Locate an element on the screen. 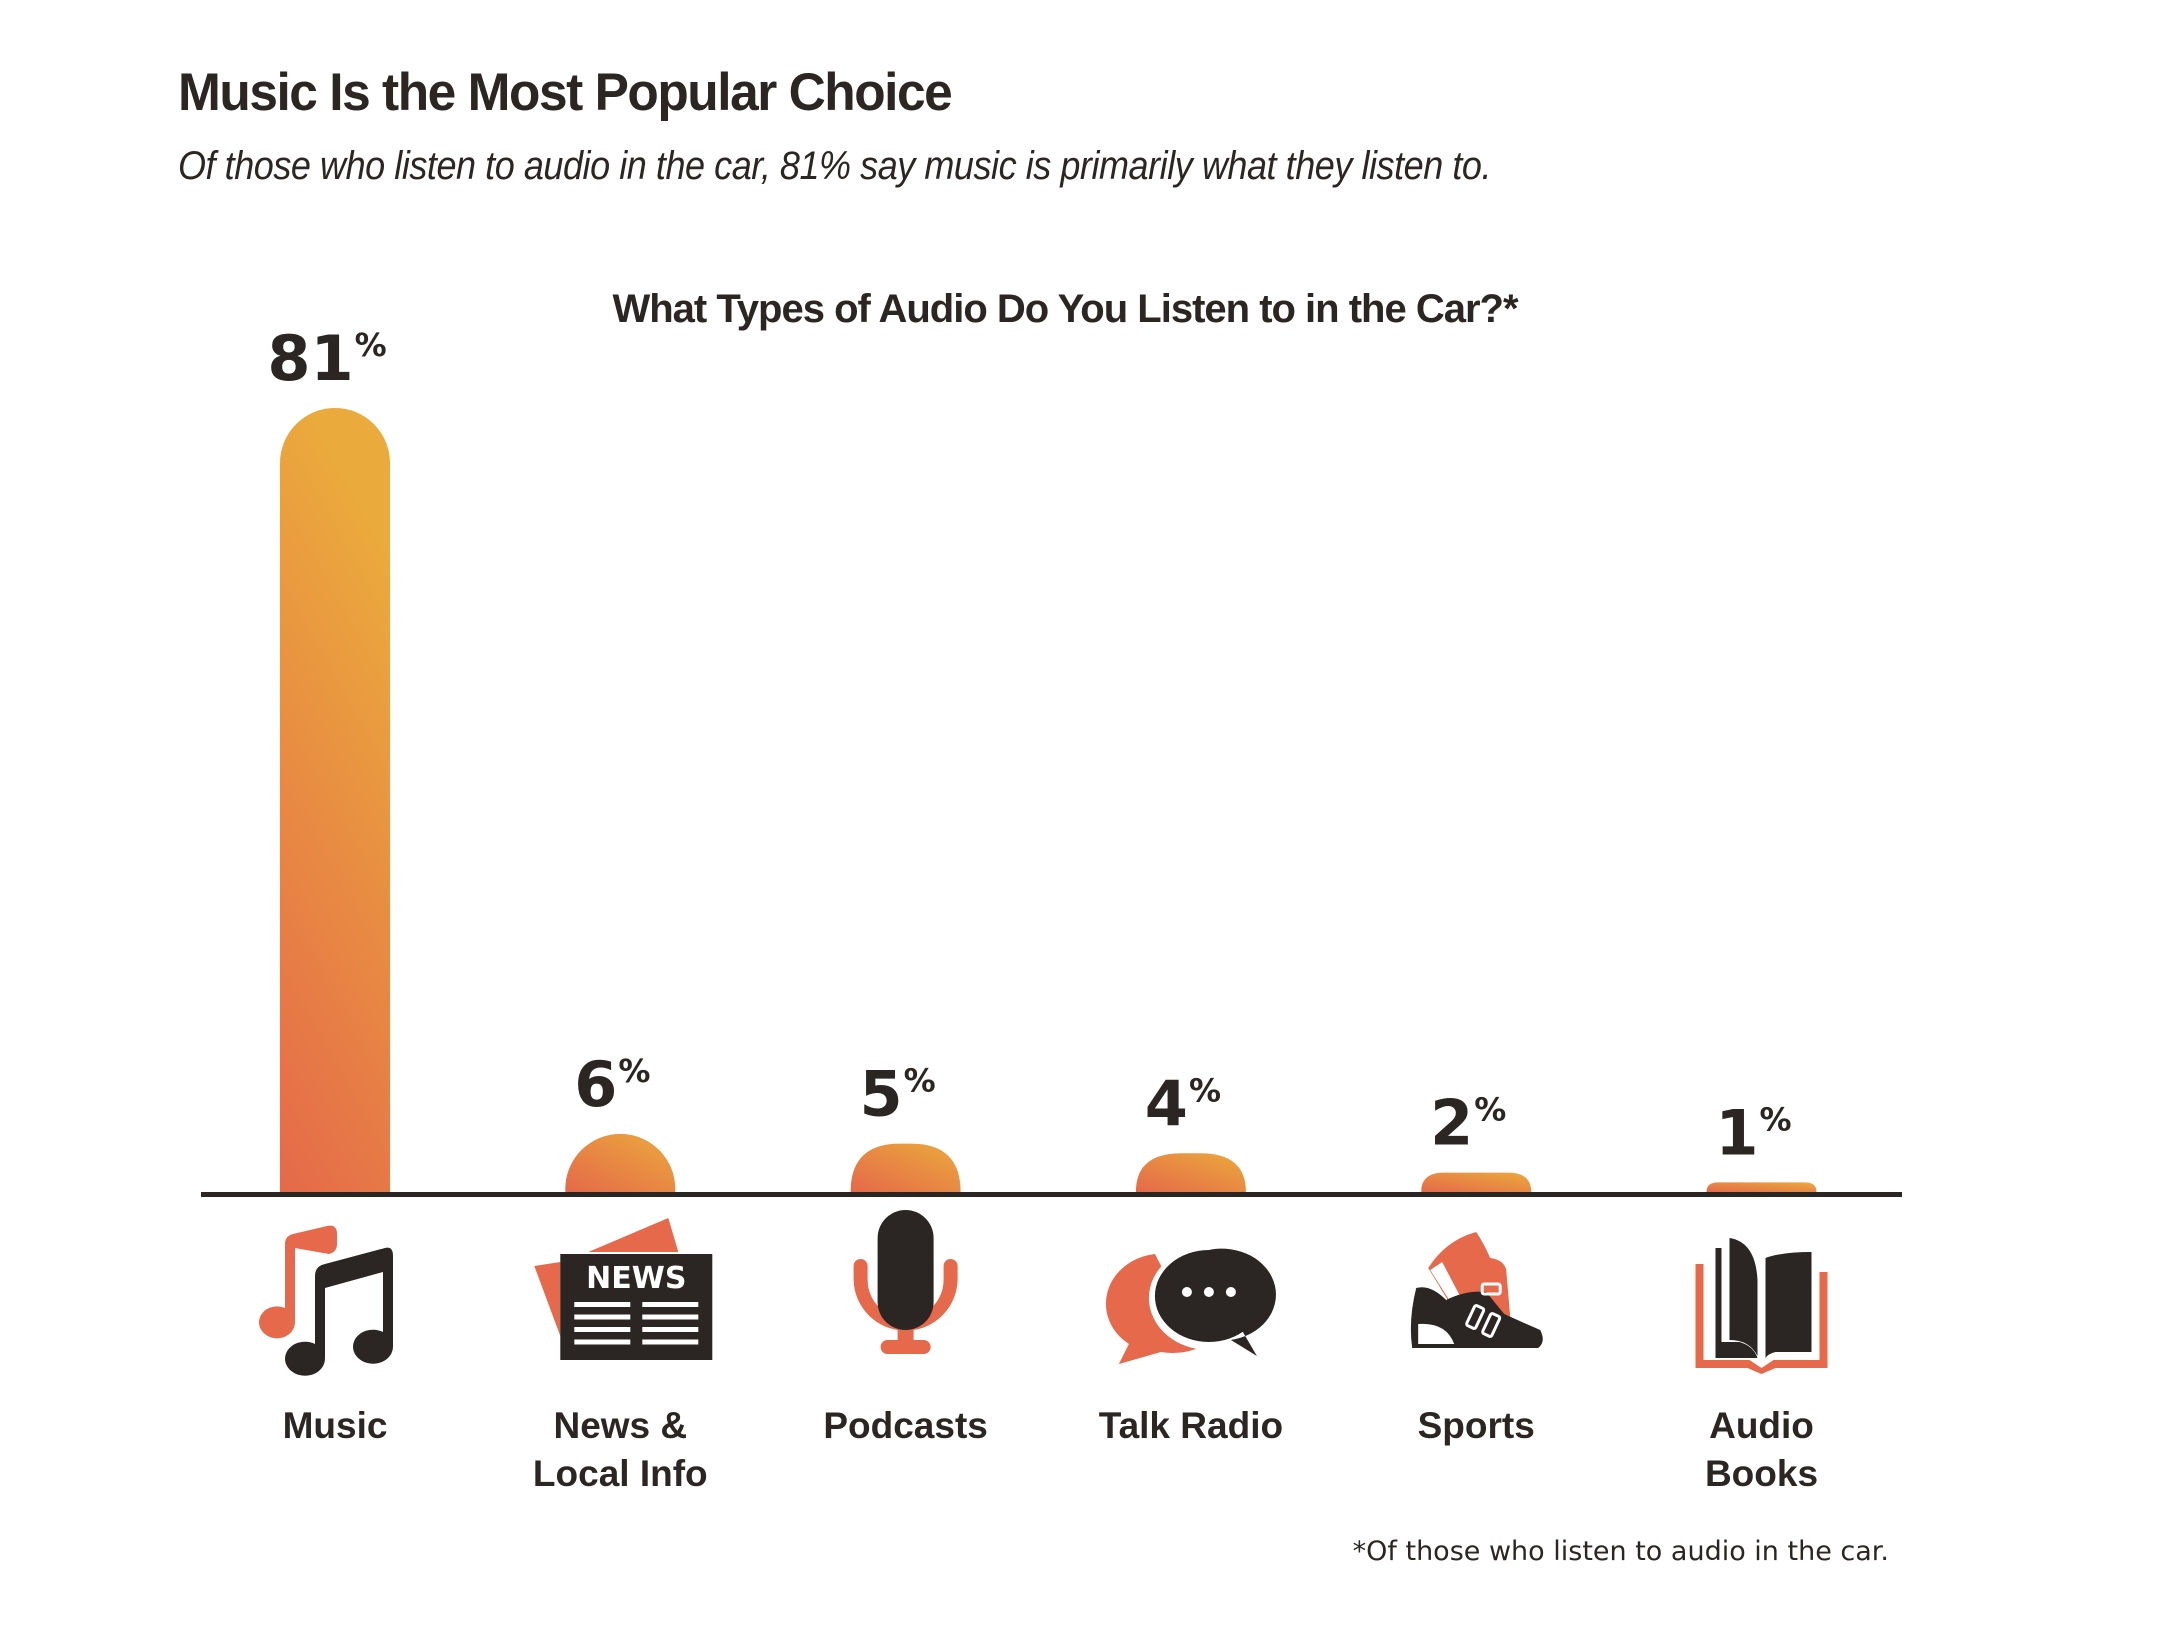 This screenshot has height=1630, width=2178. newspaper-headline: NEWS is located at coordinates (636, 1278).